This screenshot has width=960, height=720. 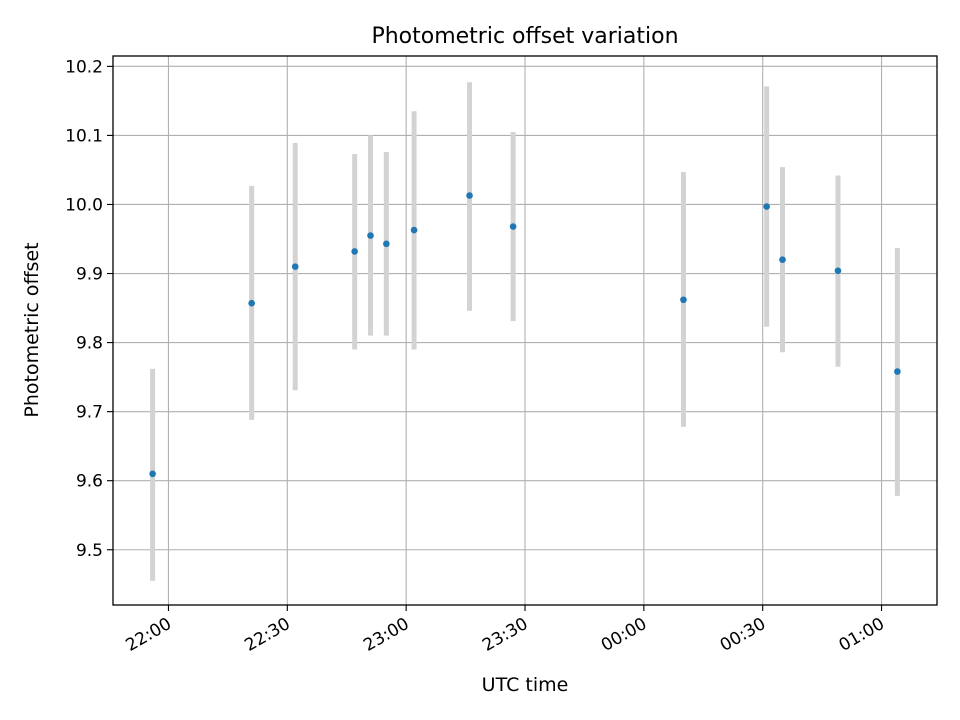 What do you see at coordinates (267, 635) in the screenshot?
I see `x-tick-label: 22:30` at bounding box center [267, 635].